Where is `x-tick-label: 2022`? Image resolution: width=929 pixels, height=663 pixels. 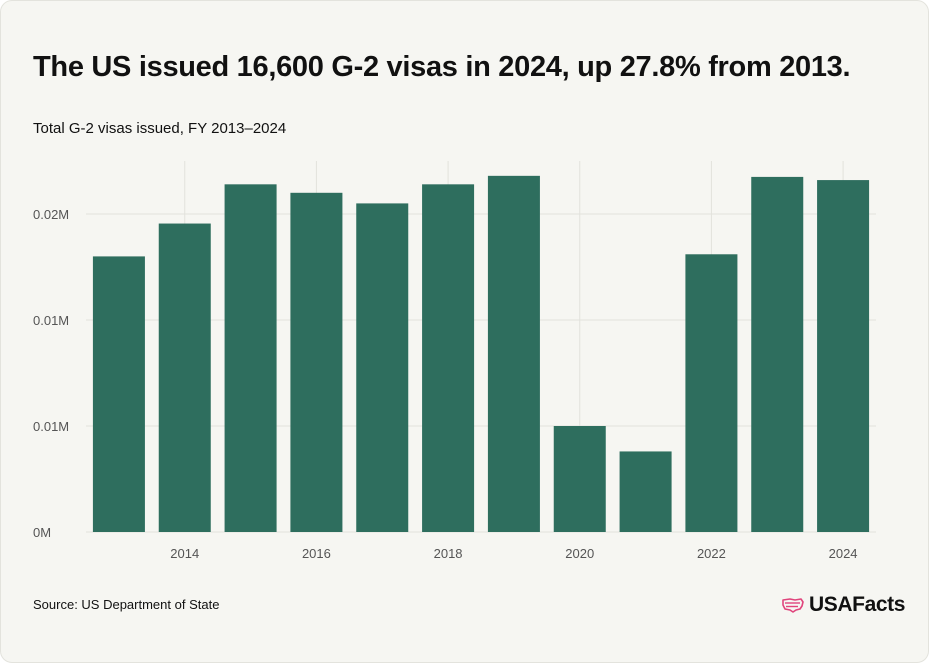
x-tick-label: 2022 is located at coordinates (711, 553).